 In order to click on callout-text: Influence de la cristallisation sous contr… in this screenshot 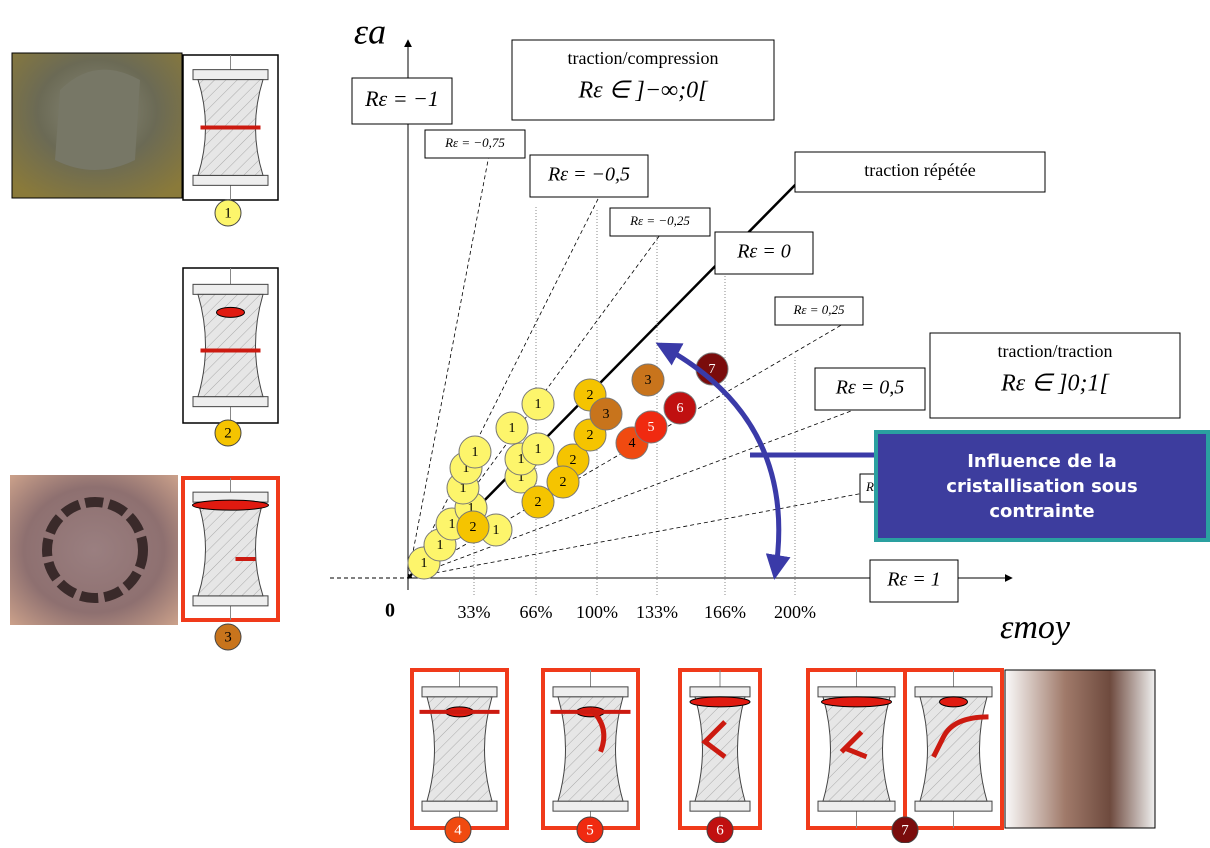, I will do `click(1041, 486)`.